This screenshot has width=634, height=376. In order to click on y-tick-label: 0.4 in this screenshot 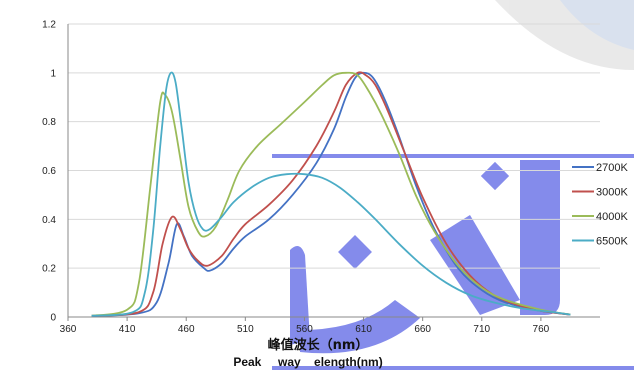, I will do `click(49, 220)`.